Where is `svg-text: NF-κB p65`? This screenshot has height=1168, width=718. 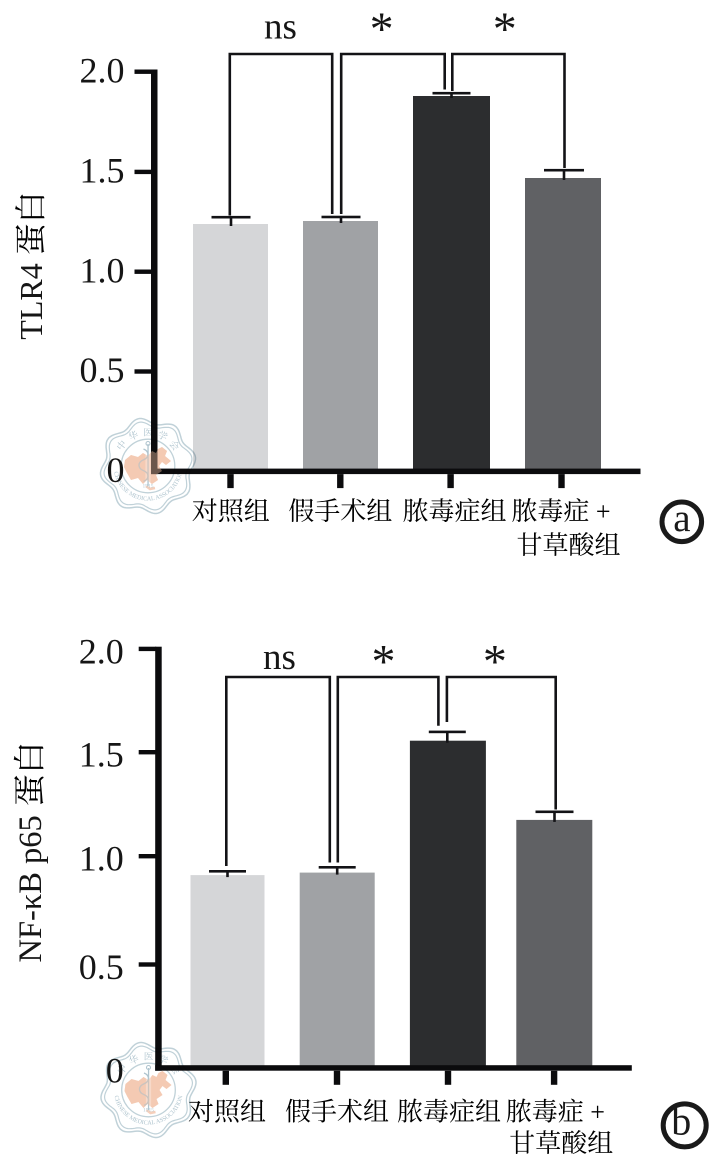 svg-text: NF-κB p65 is located at coordinates (31, 888).